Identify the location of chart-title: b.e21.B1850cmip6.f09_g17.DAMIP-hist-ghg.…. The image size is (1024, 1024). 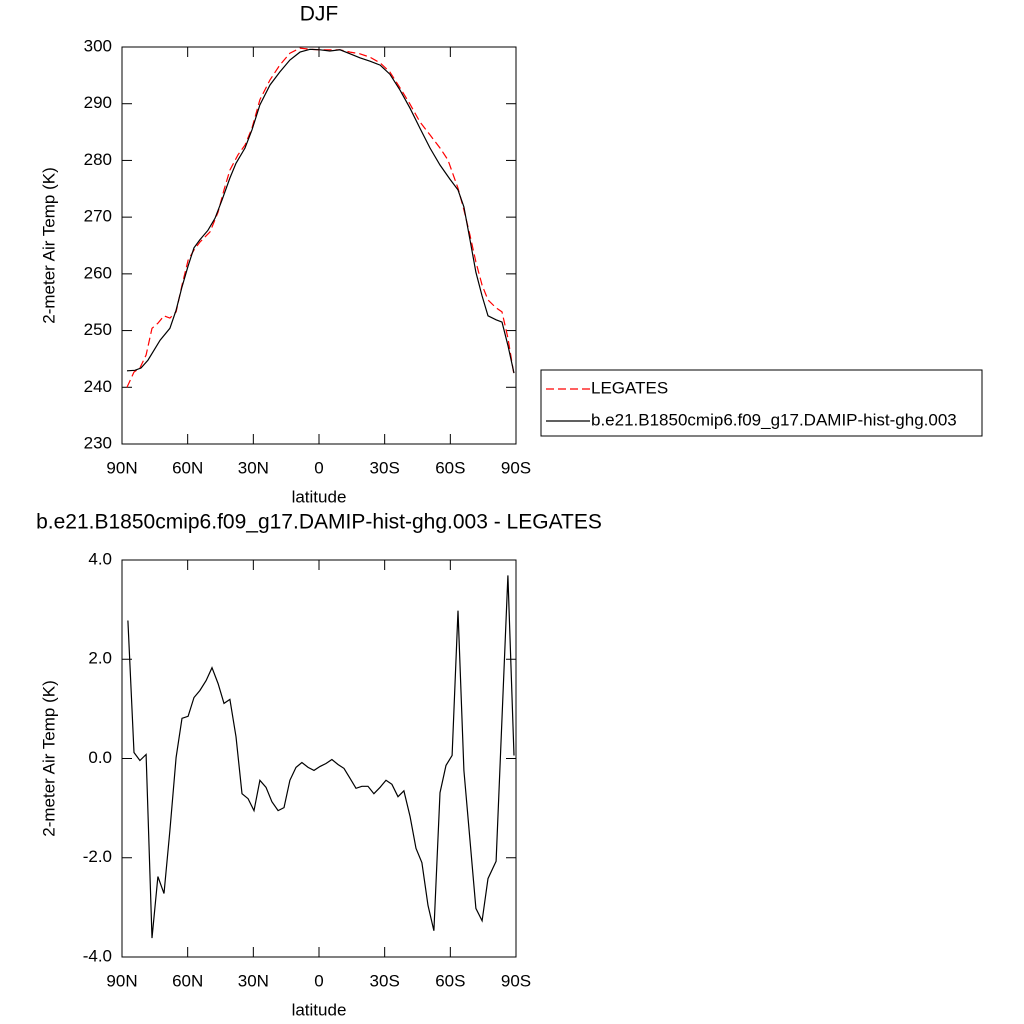
(319, 522).